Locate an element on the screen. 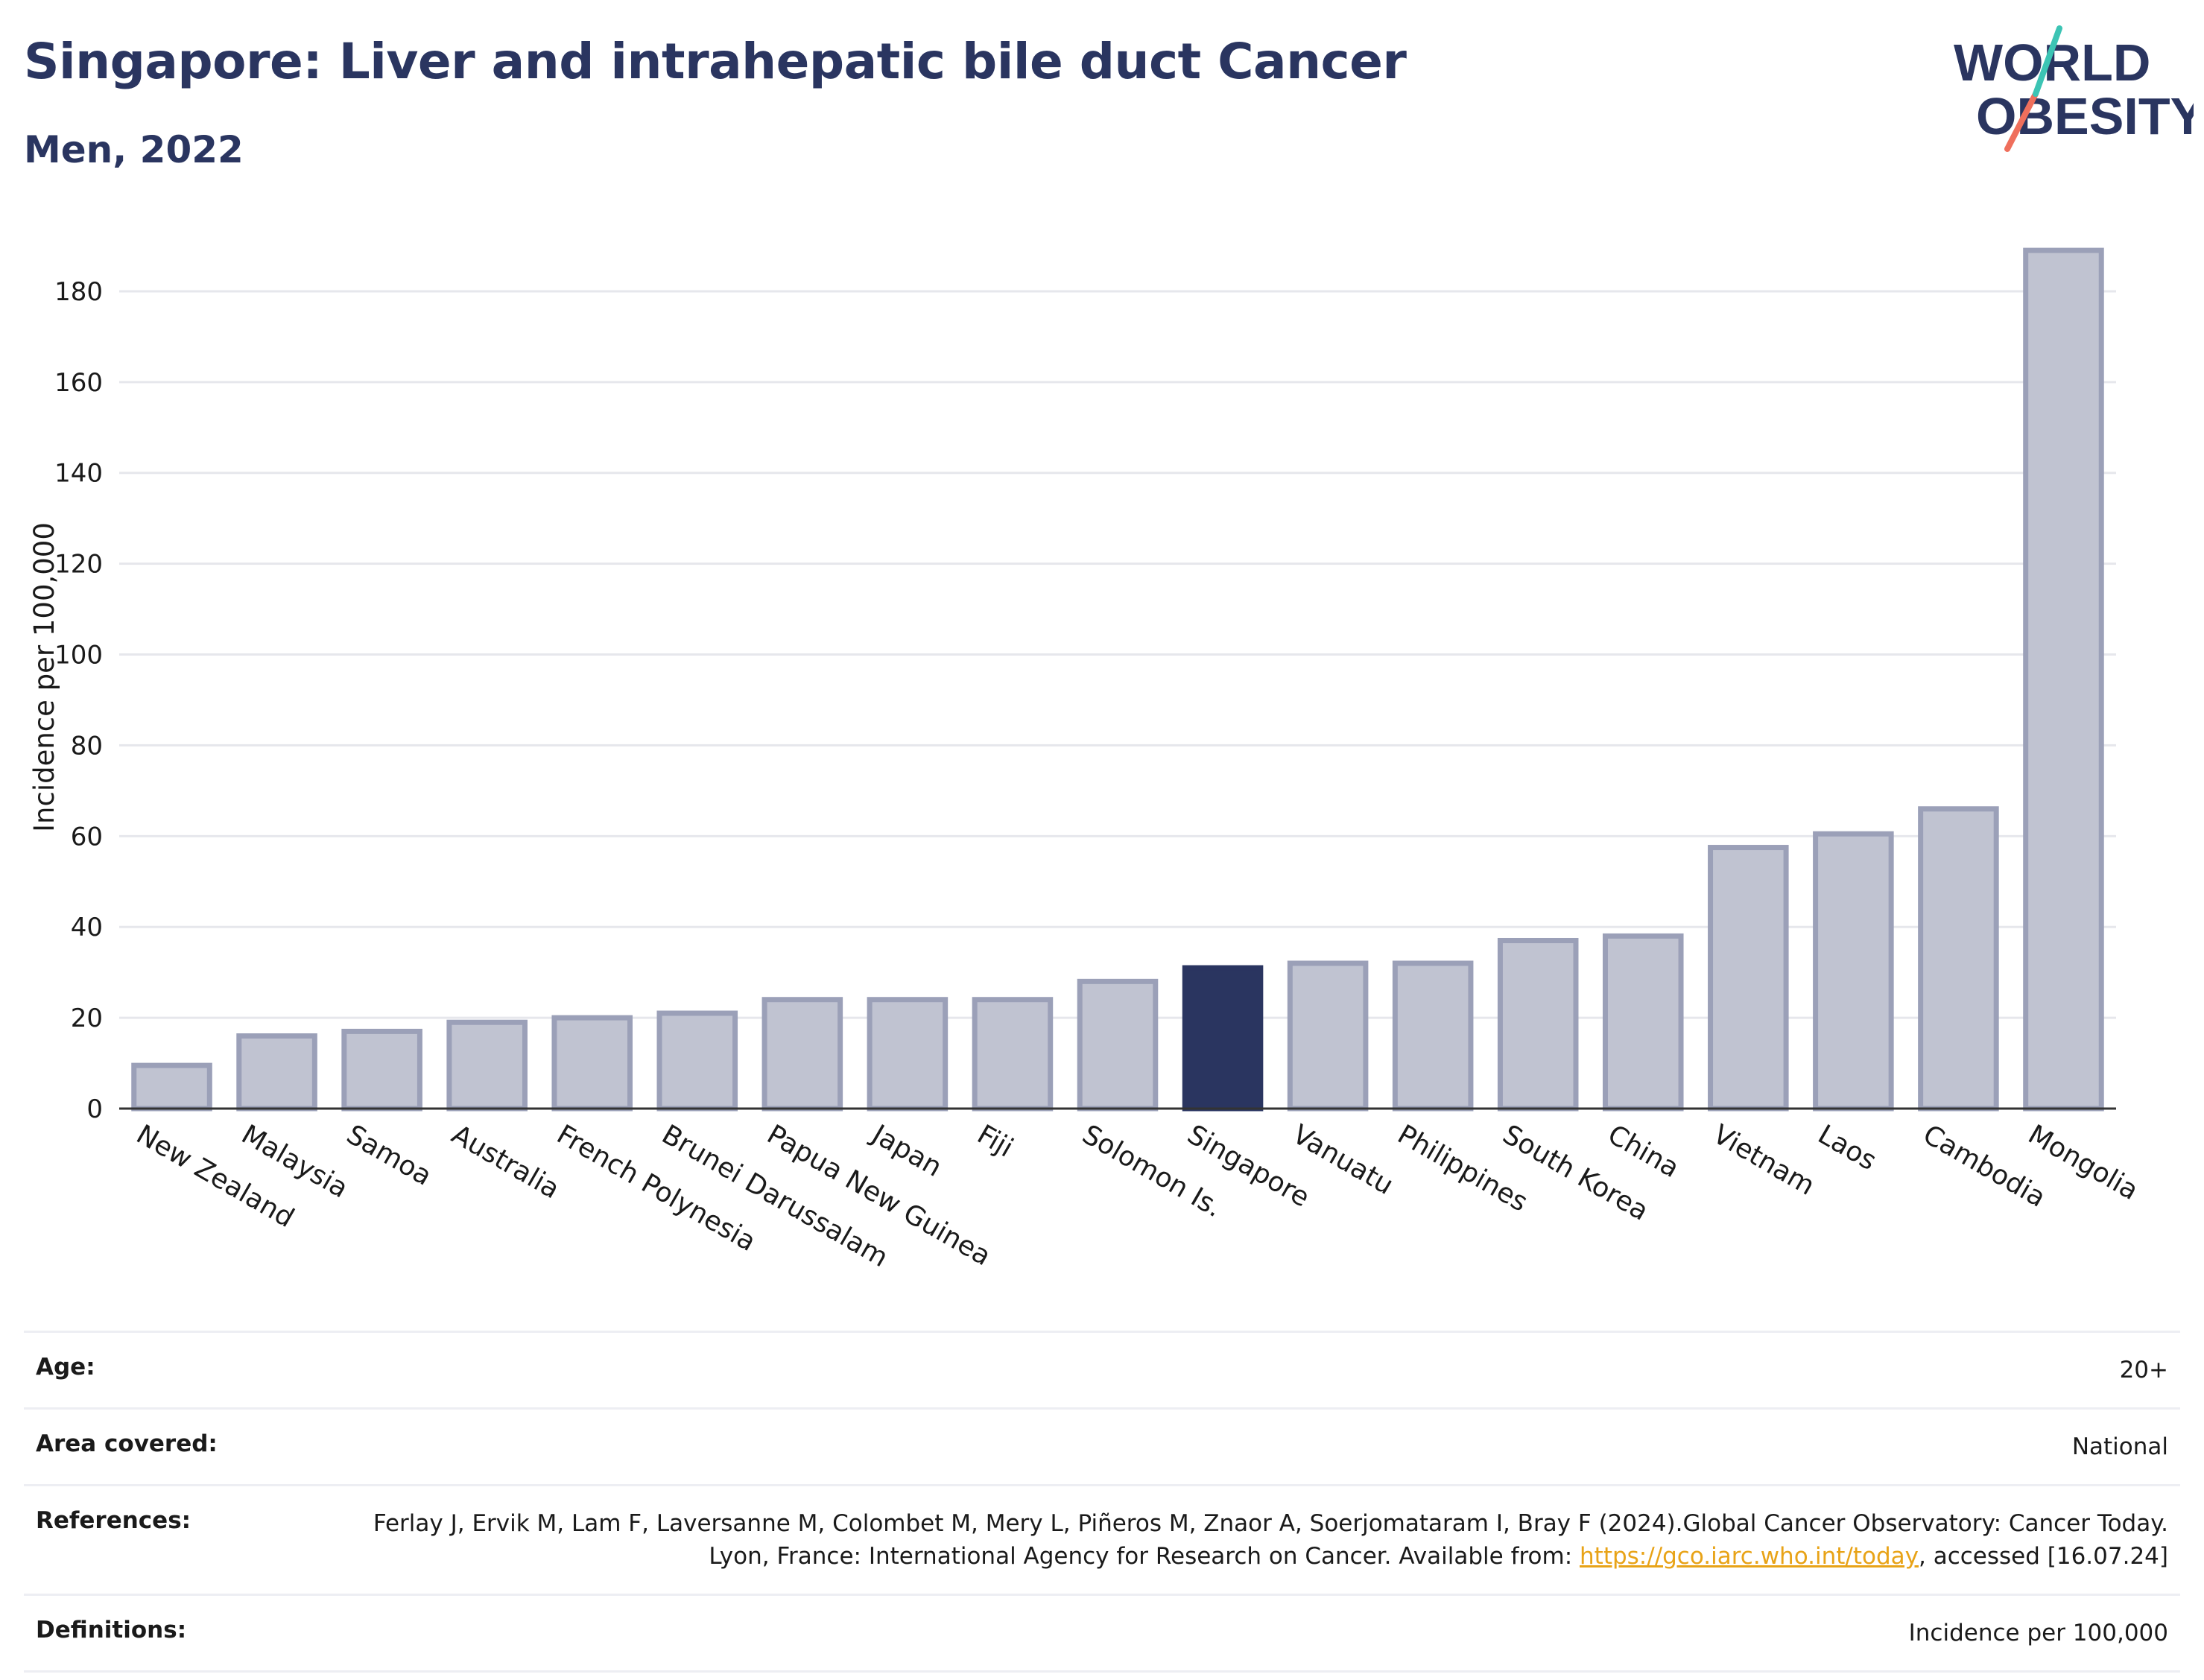 This screenshot has width=2204, height=1680. bar-singapore is located at coordinates (1223, 1038).